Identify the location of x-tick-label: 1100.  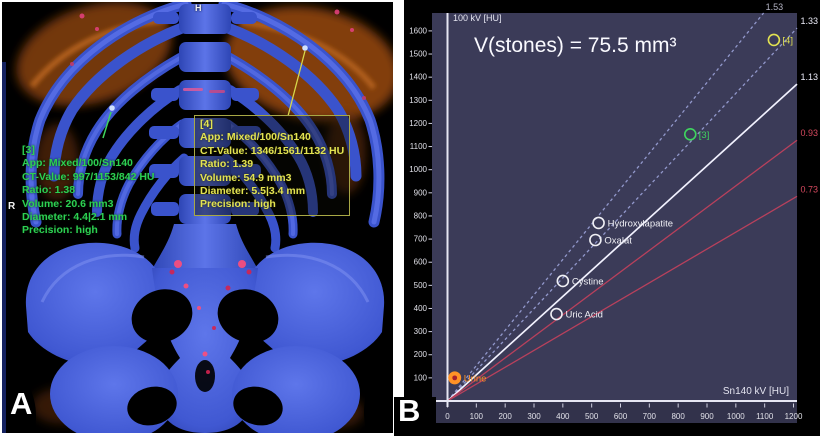
(765, 416).